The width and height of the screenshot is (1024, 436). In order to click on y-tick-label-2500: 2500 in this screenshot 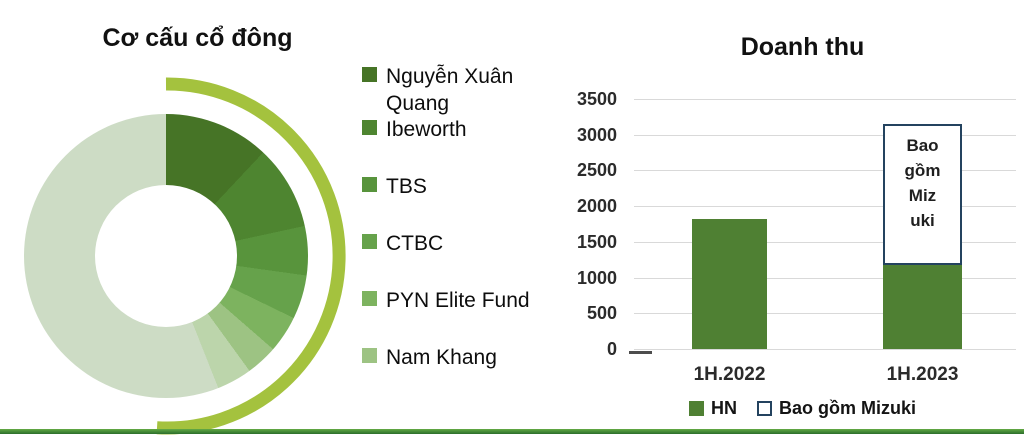, I will do `click(596, 170)`.